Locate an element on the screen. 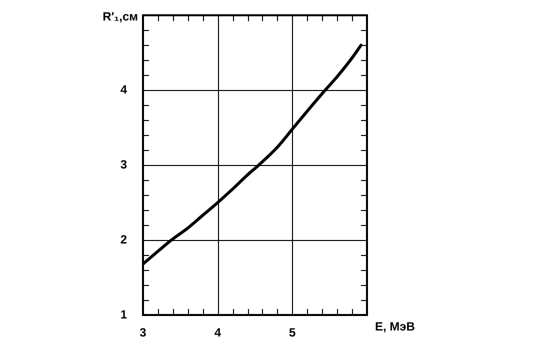 The height and width of the screenshot is (346, 553). y-tick-label: 1 is located at coordinates (124, 314).